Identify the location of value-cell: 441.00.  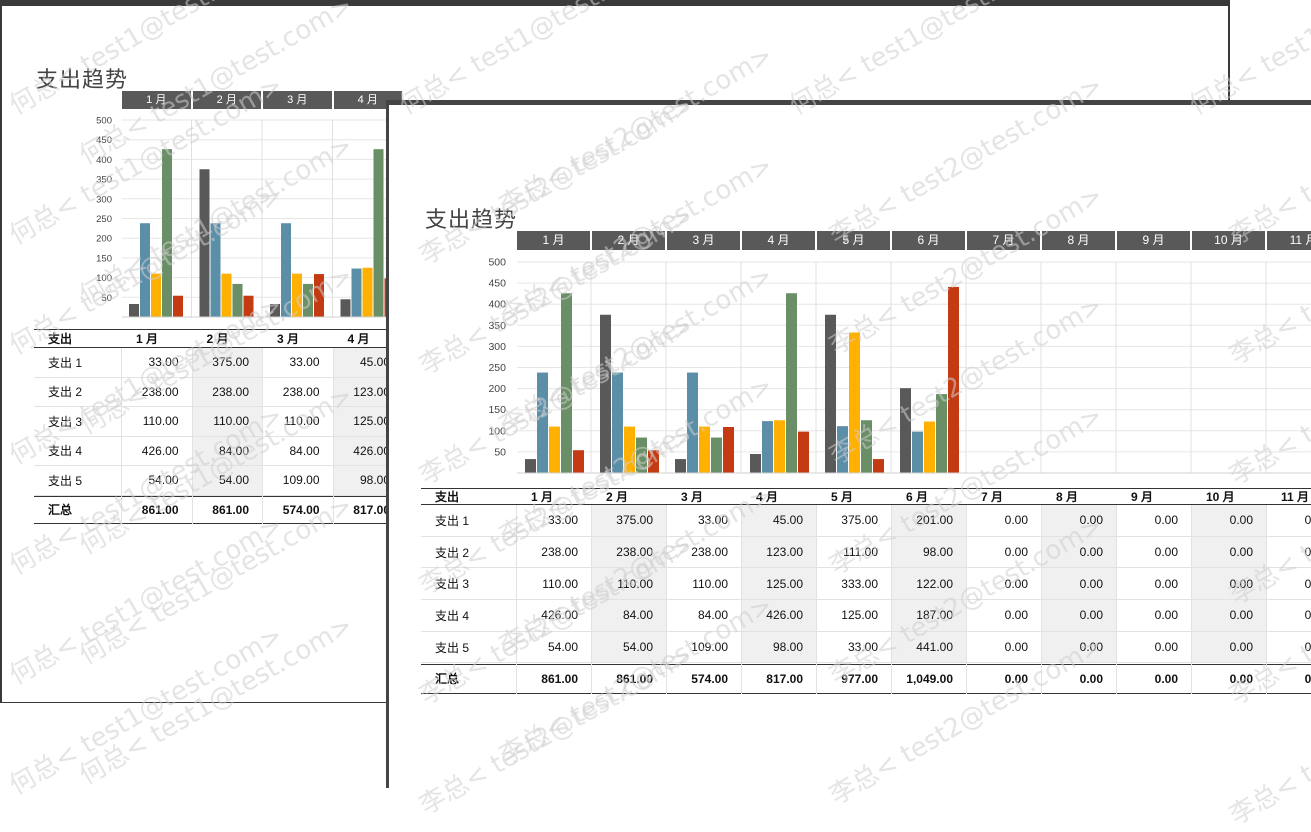
(929, 647).